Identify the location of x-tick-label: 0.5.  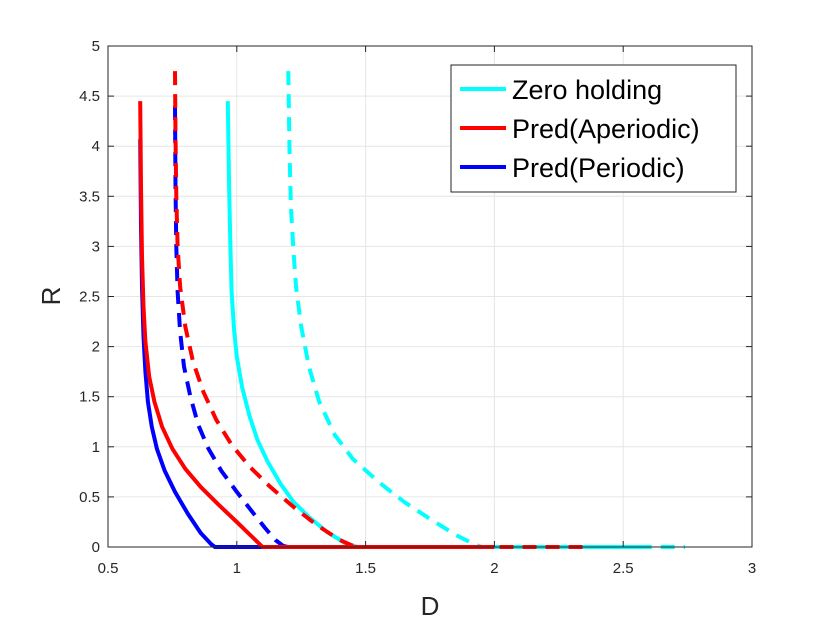
(108, 568).